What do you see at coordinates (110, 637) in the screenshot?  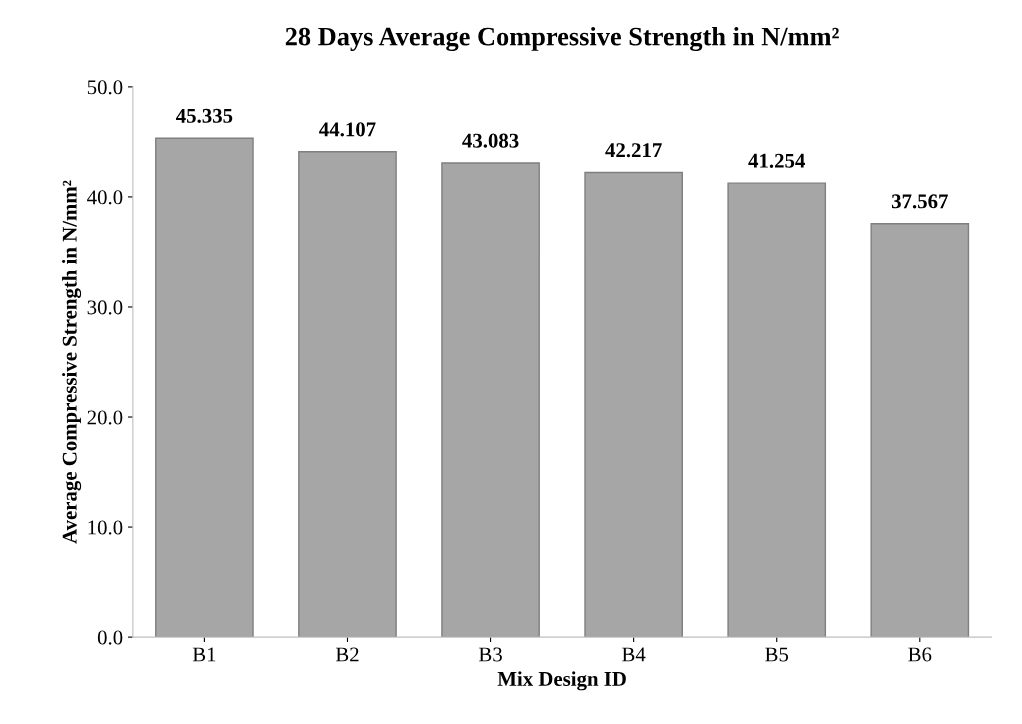 I see `y-tick-label: 0.0` at bounding box center [110, 637].